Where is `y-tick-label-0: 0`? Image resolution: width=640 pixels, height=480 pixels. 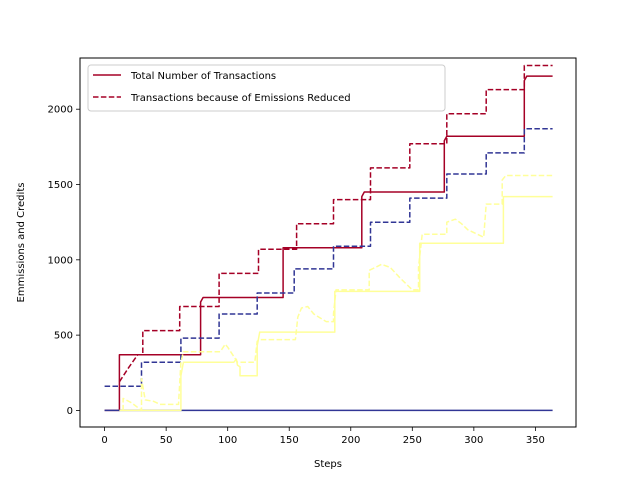
y-tick-label-0: 0 is located at coordinates (70, 411).